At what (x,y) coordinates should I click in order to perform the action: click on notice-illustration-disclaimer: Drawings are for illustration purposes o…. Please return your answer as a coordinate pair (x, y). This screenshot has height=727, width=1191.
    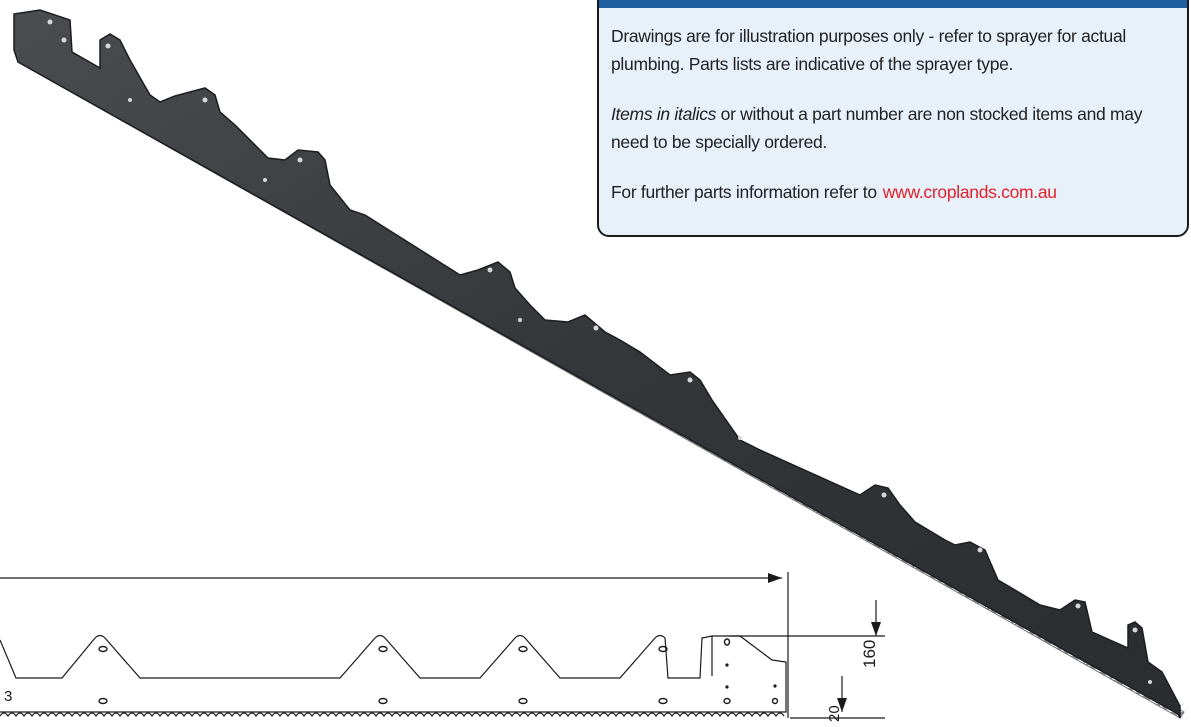
    Looking at the image, I should click on (868, 50).